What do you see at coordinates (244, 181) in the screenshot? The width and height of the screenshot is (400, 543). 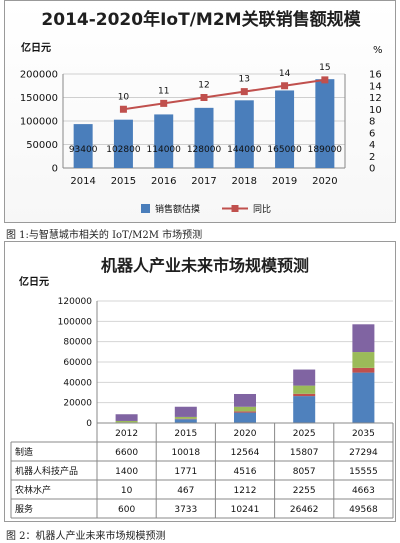 I see `x-tick-label: 2018` at bounding box center [244, 181].